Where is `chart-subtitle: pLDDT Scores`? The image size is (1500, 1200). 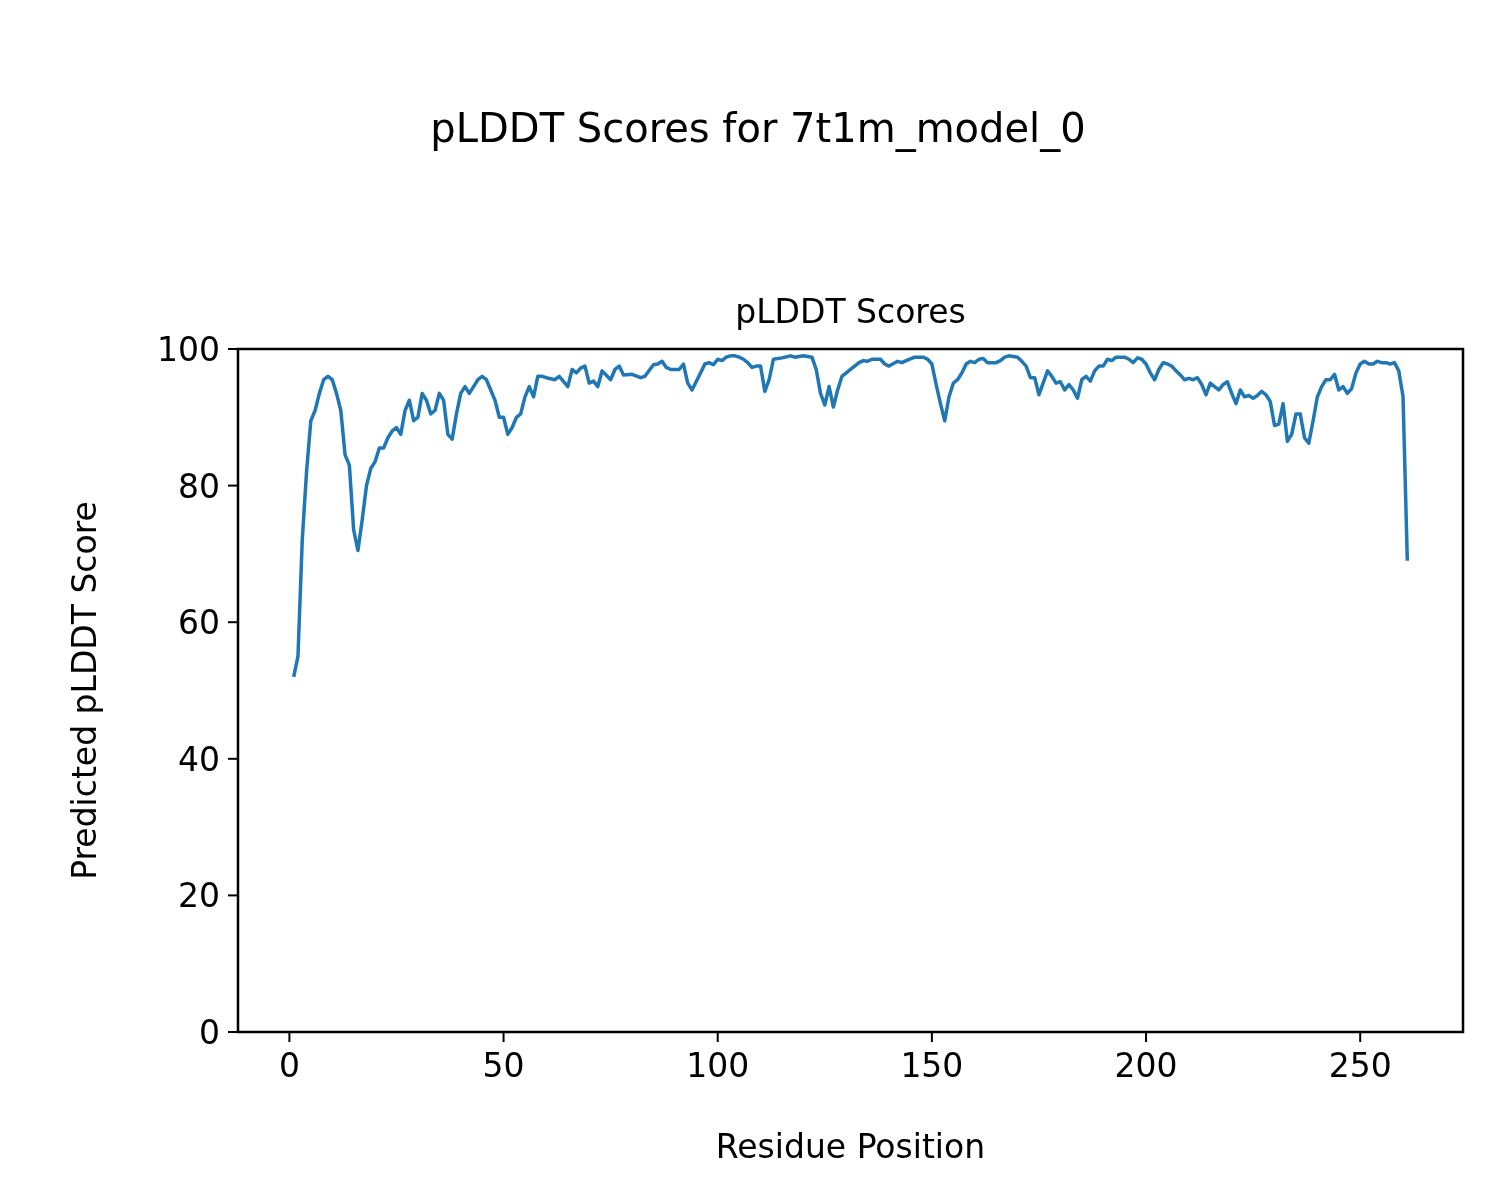
chart-subtitle: pLDDT Scores is located at coordinates (850, 311).